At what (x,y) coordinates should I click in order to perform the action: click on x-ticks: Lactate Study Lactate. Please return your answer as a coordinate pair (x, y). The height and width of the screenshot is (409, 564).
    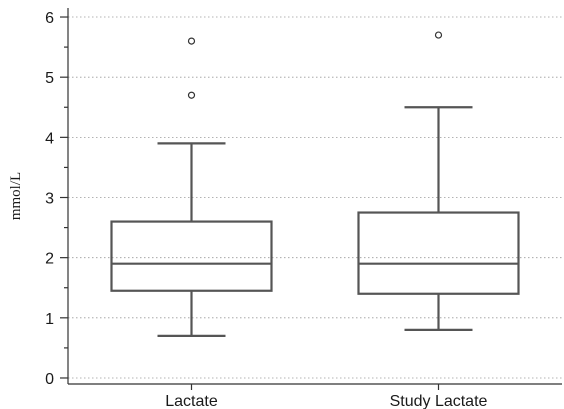
    Looking at the image, I should click on (326, 396).